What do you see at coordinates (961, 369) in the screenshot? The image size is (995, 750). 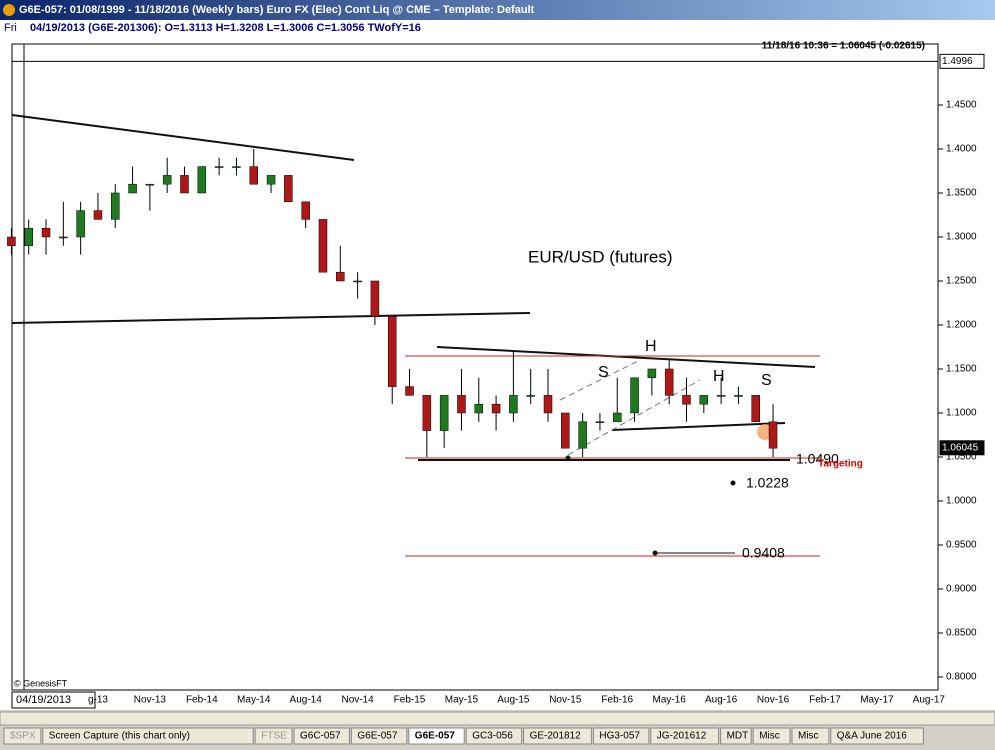 I see `y-tick-label: 1.1500` at bounding box center [961, 369].